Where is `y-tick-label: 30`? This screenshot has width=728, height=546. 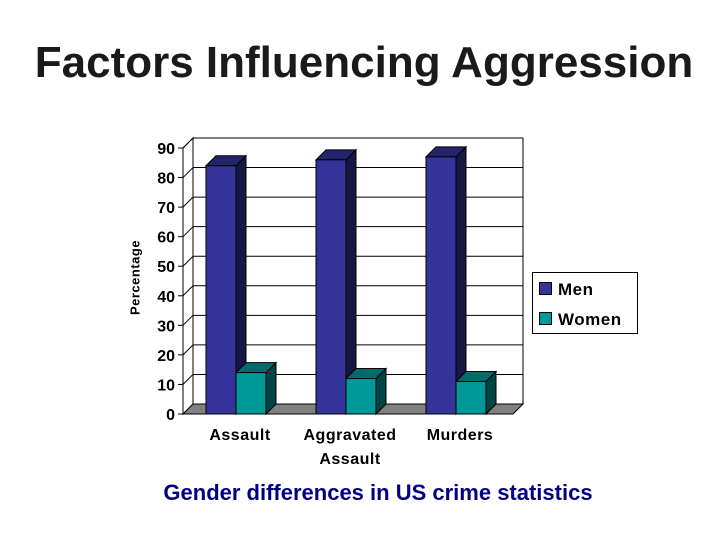 y-tick-label: 30 is located at coordinates (166, 326).